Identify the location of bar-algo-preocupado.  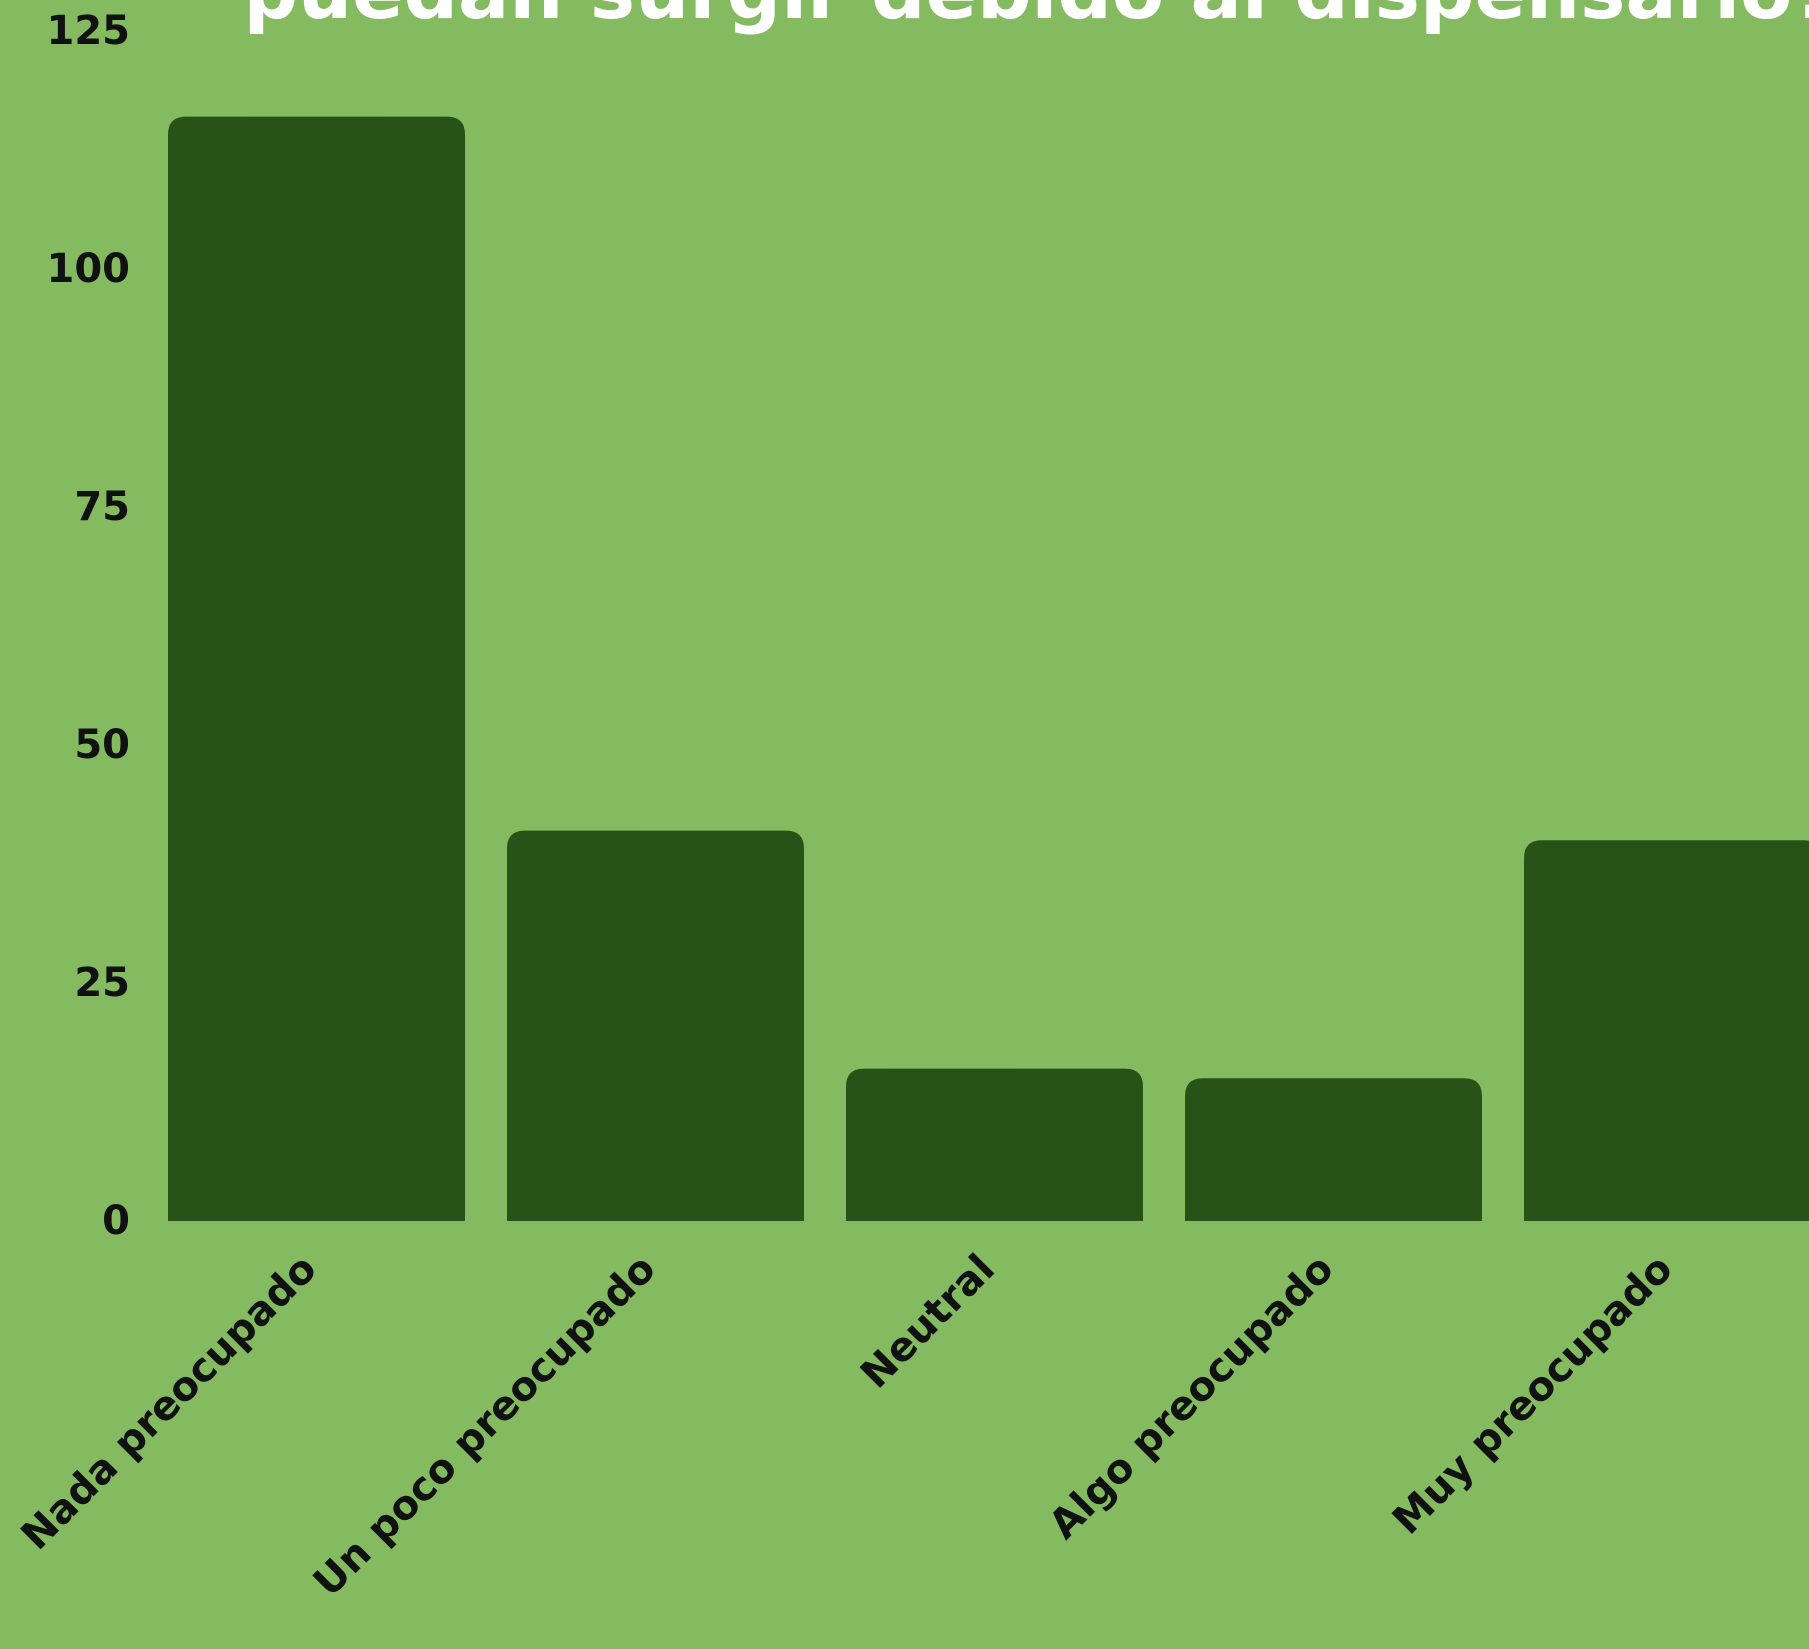
(1333, 1149).